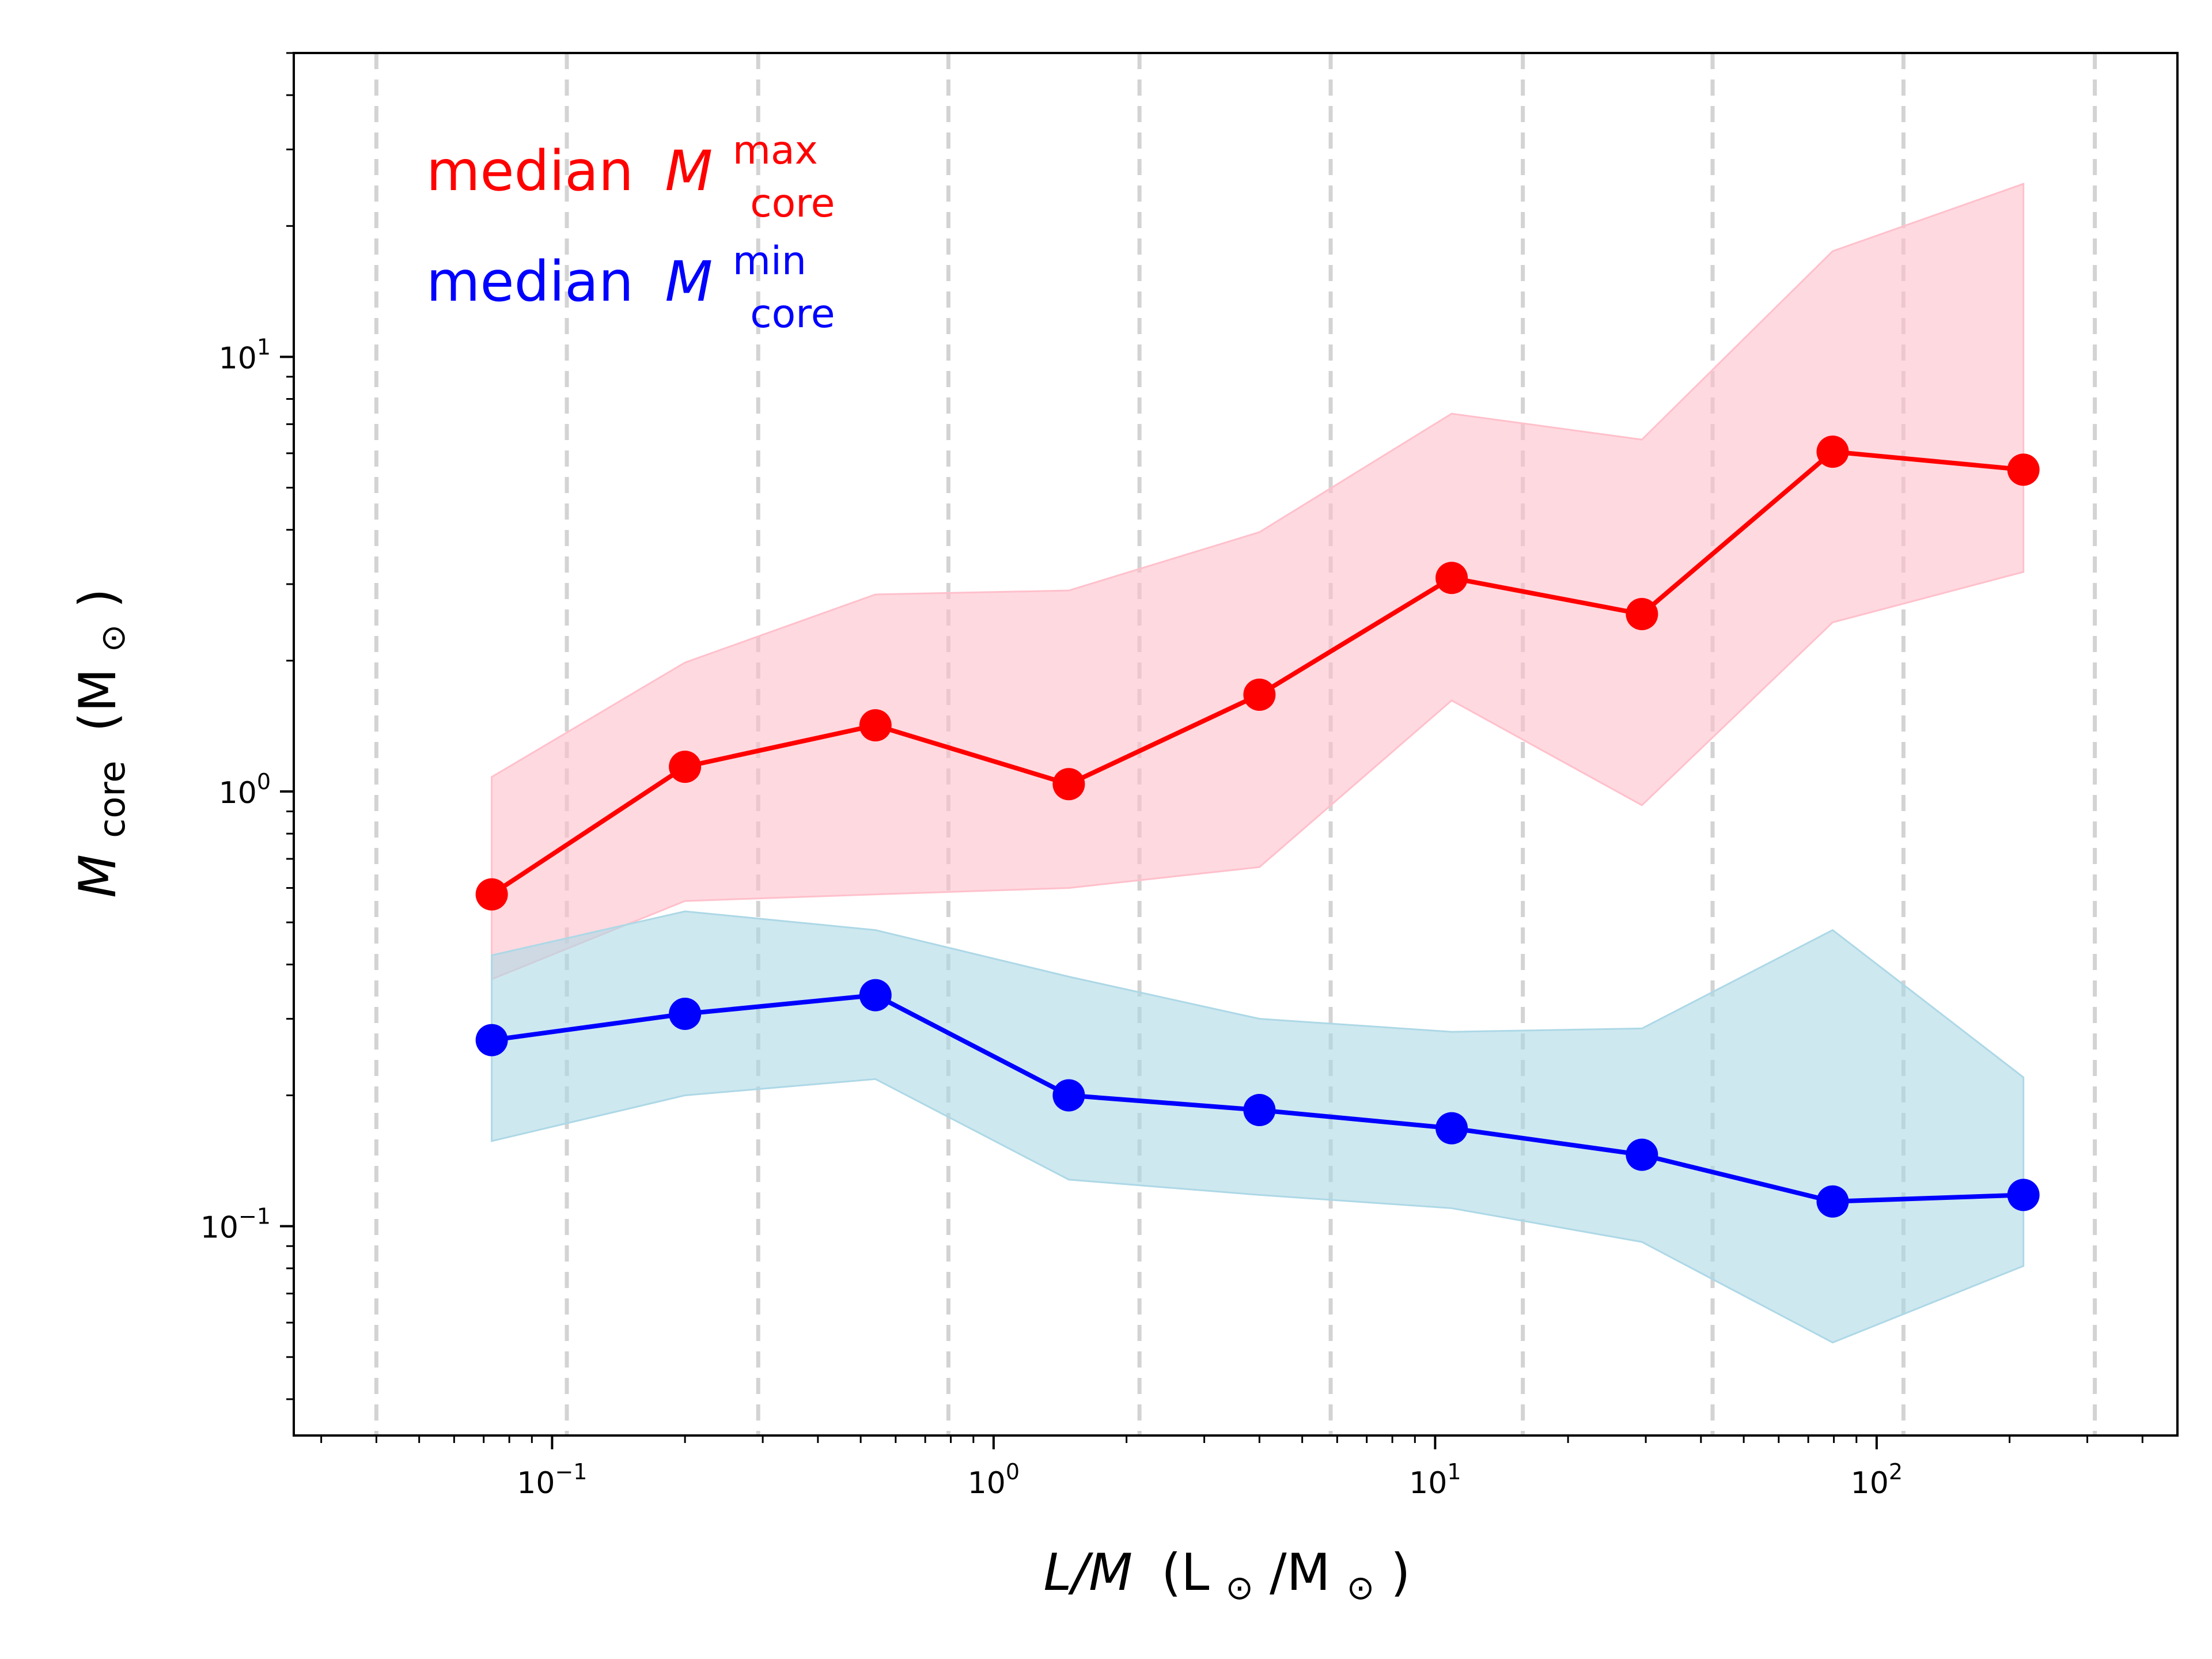 The width and height of the screenshot is (2212, 1659). What do you see at coordinates (769, 261) in the screenshot?
I see `legend-min-superscript: min` at bounding box center [769, 261].